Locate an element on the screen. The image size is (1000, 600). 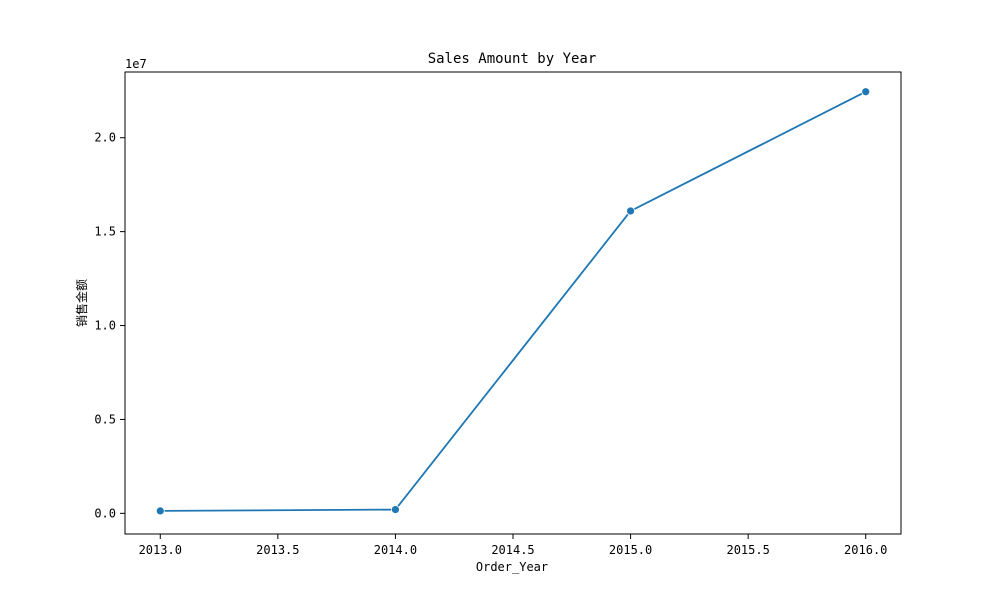
y-axis-ticks: 0.0 0.5 1.0 1.5 2.0 is located at coordinates (109, 325).